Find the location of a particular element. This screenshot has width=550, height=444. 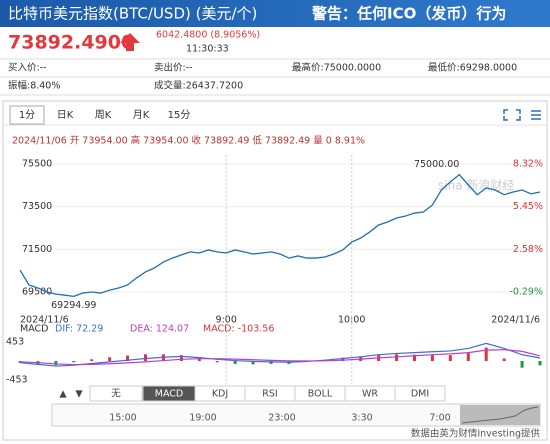

indicator-tab-label: WR is located at coordinates (370, 394).